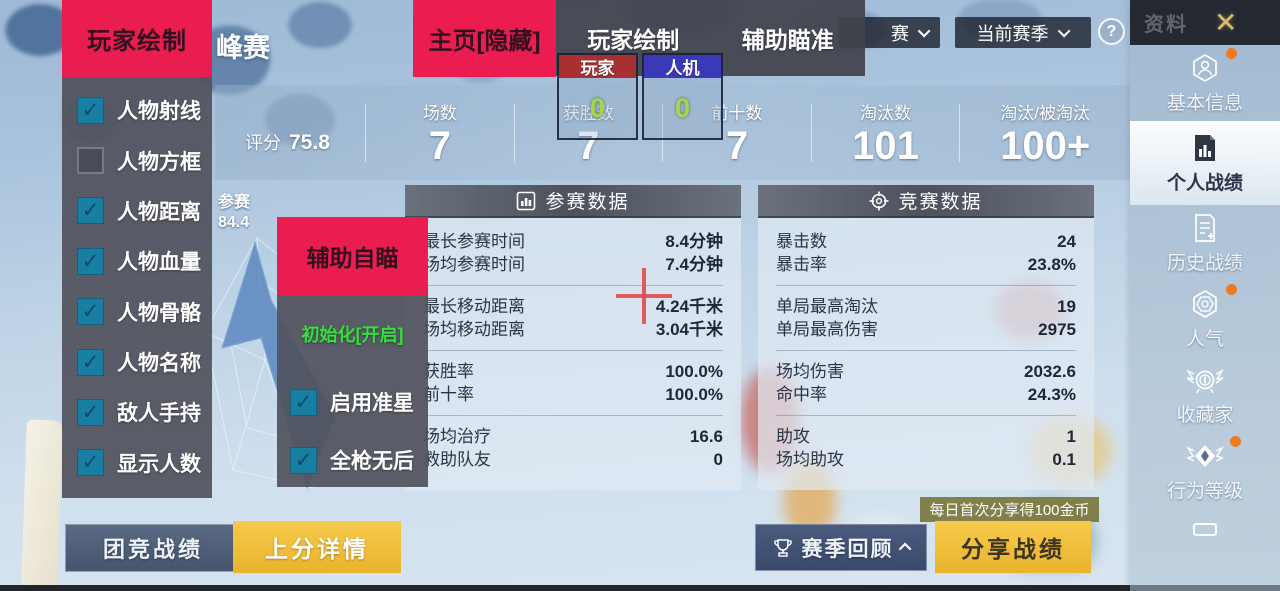 This screenshot has height=591, width=1280. What do you see at coordinates (352, 460) in the screenshot?
I see `cheat-option-no-recoil: 全枪无后` at bounding box center [352, 460].